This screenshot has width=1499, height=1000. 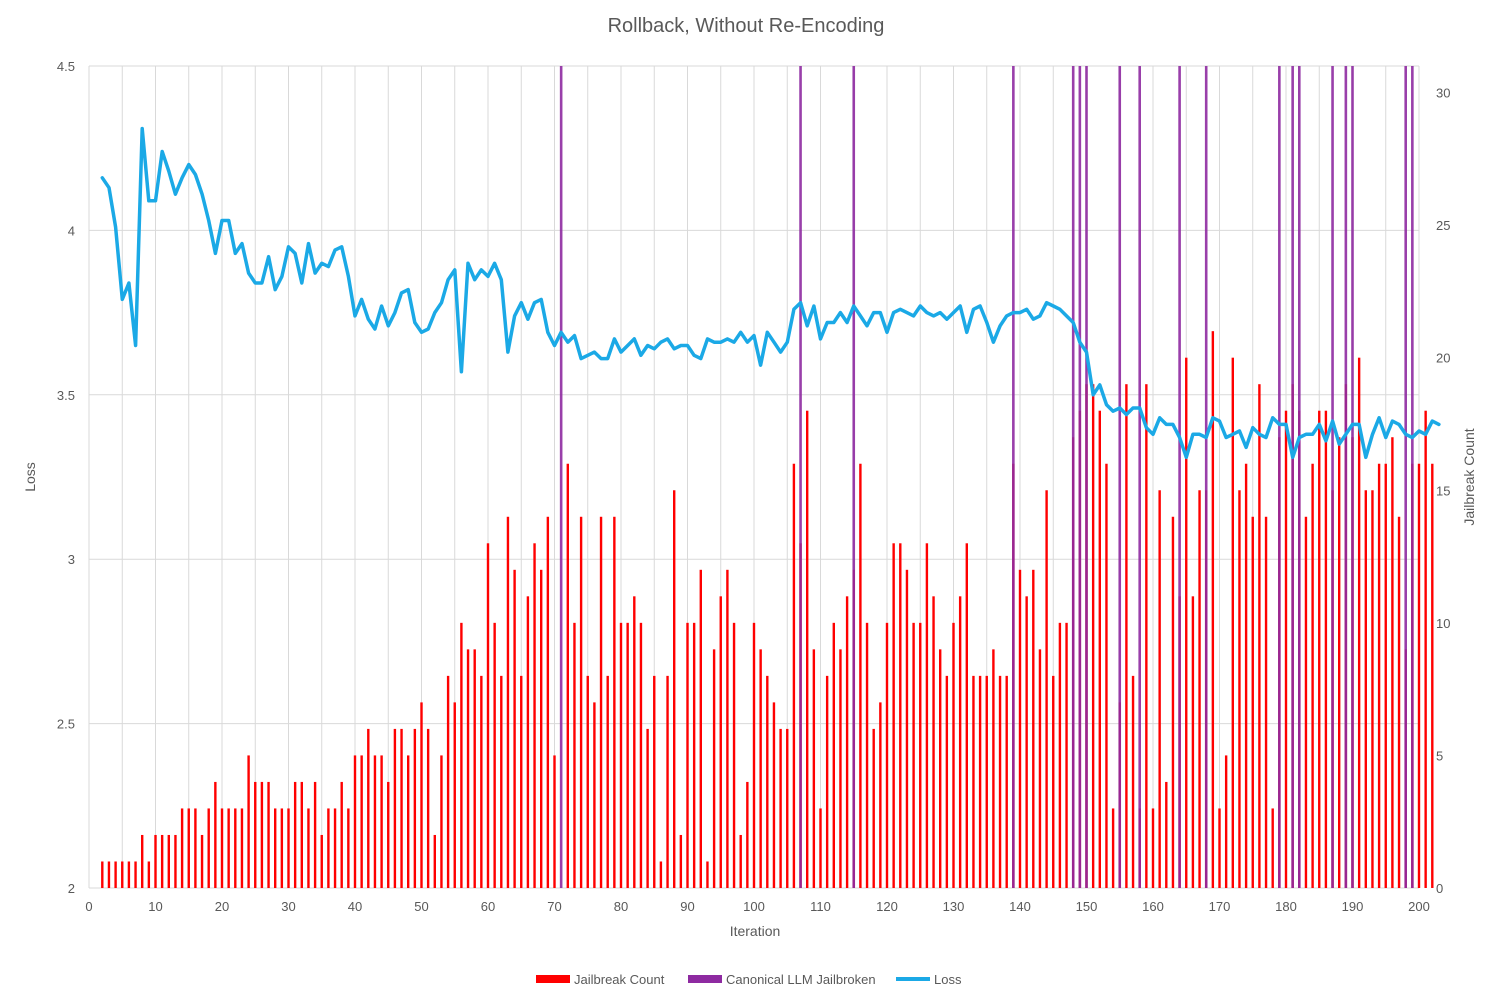 What do you see at coordinates (1443, 490) in the screenshot?
I see `y2-tick-label: 15` at bounding box center [1443, 490].